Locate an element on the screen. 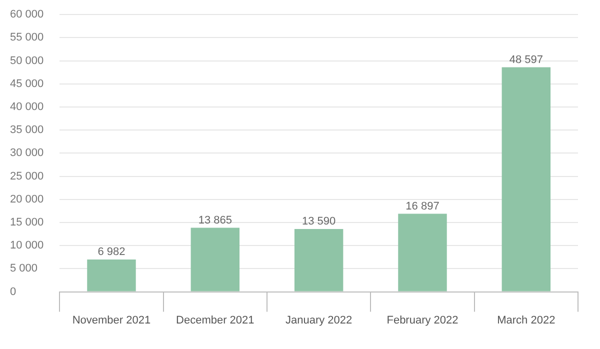 The width and height of the screenshot is (600, 349). x-tick-label: November 2021 is located at coordinates (111, 320).